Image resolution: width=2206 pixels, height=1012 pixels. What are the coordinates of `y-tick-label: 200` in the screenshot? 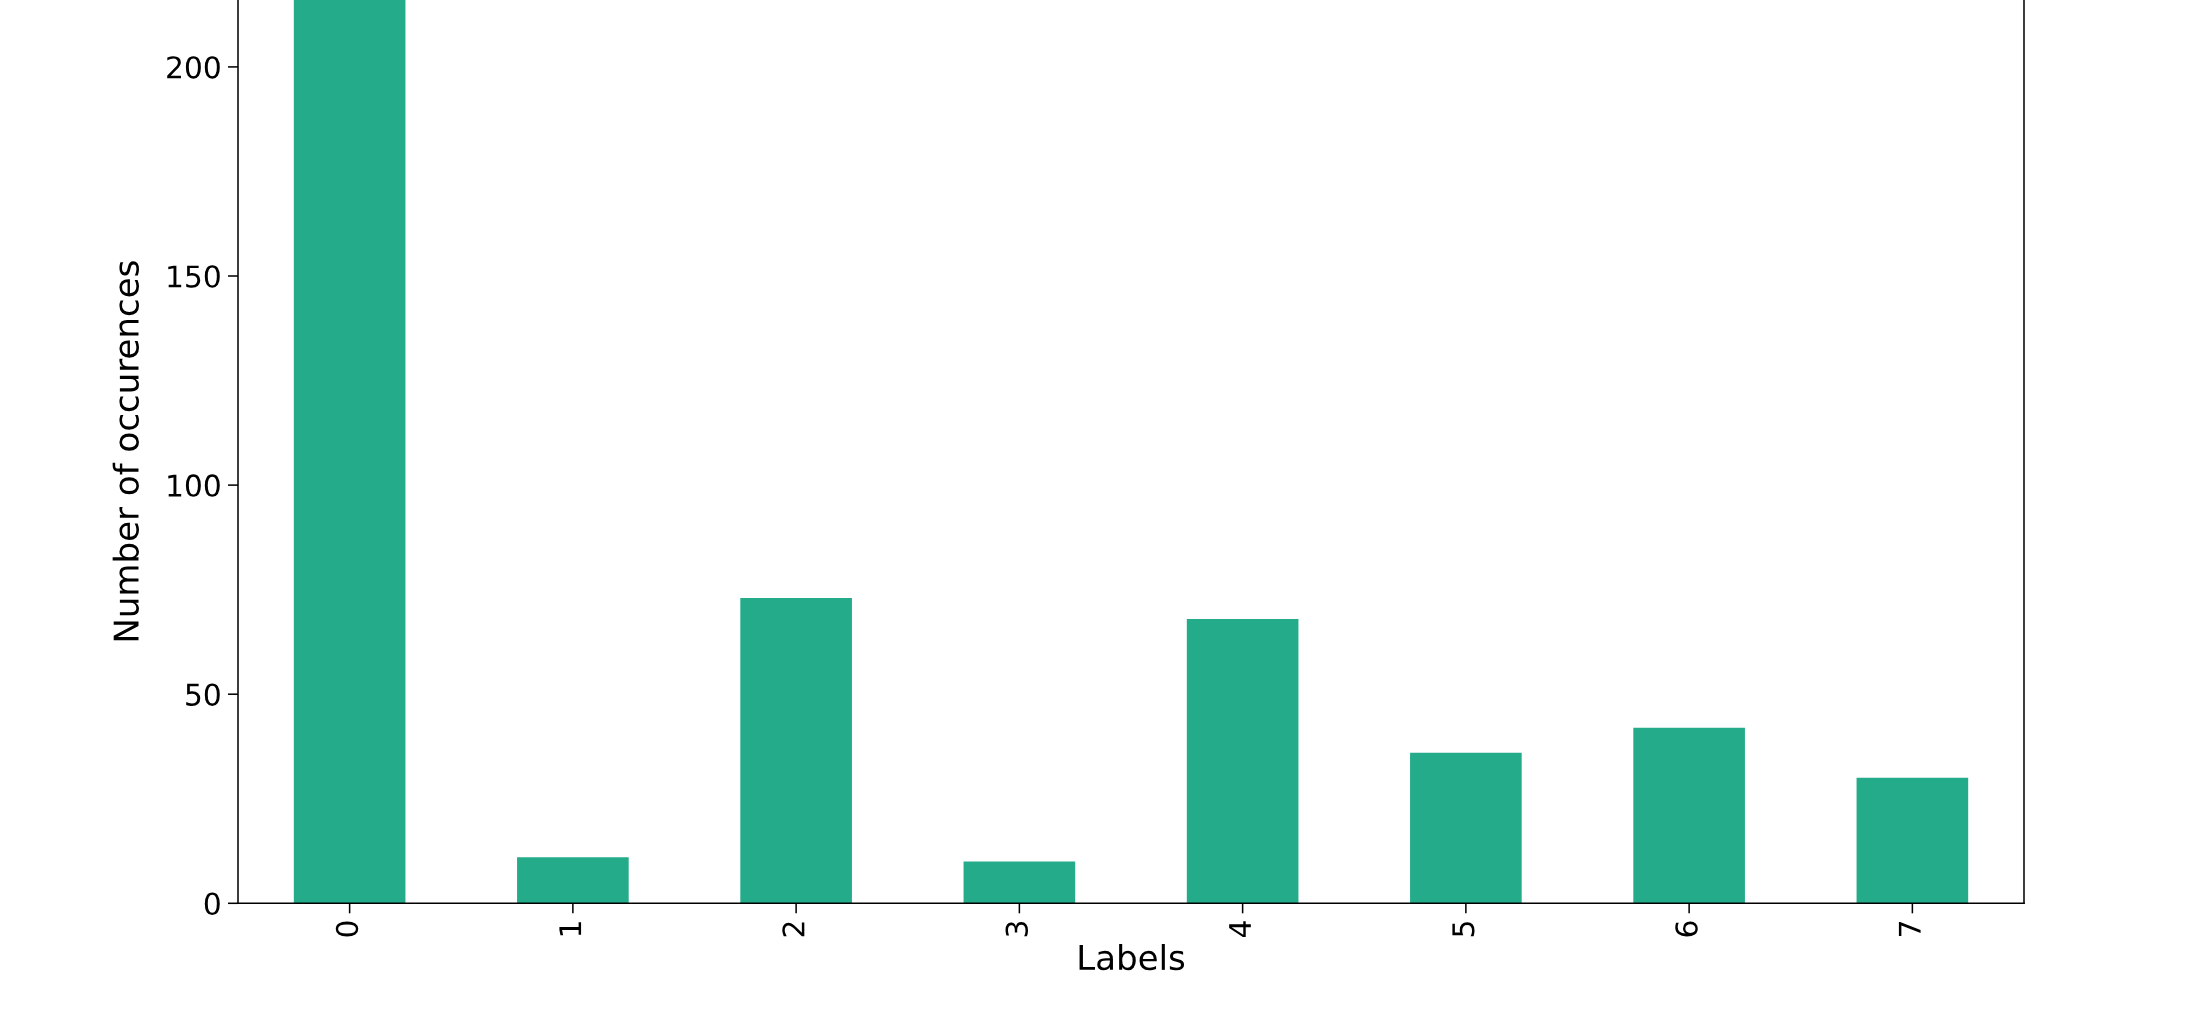 It's located at (193, 67).